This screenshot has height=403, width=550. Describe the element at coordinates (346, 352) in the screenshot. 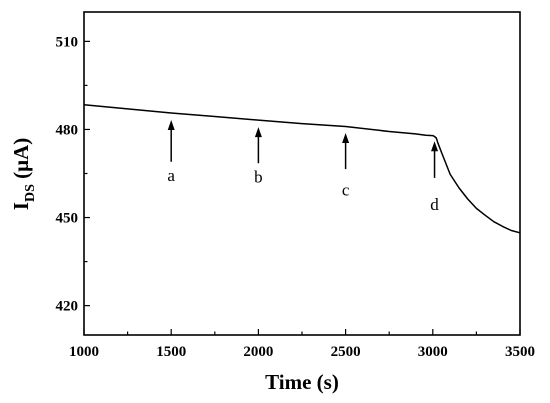

I see `x-tick-label: 2500` at that location.